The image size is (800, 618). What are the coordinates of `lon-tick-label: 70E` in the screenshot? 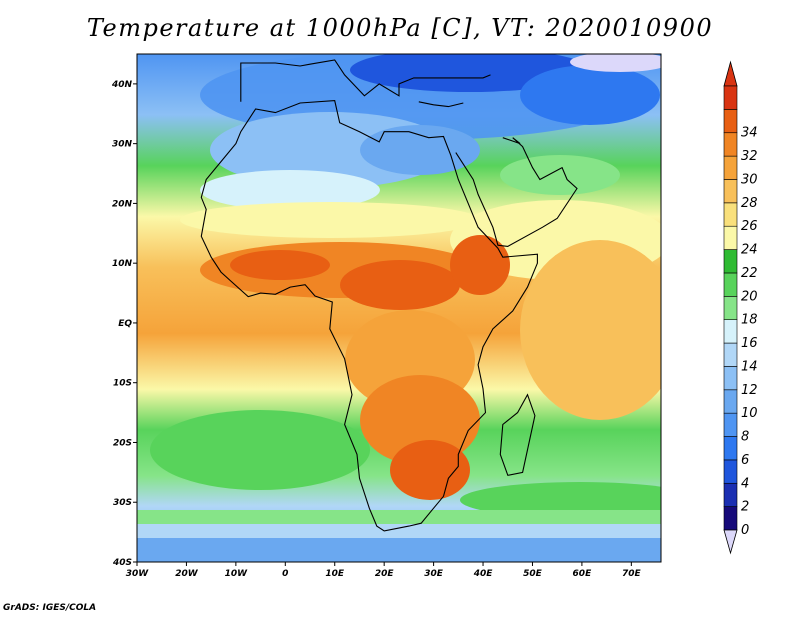 It's located at (632, 574).